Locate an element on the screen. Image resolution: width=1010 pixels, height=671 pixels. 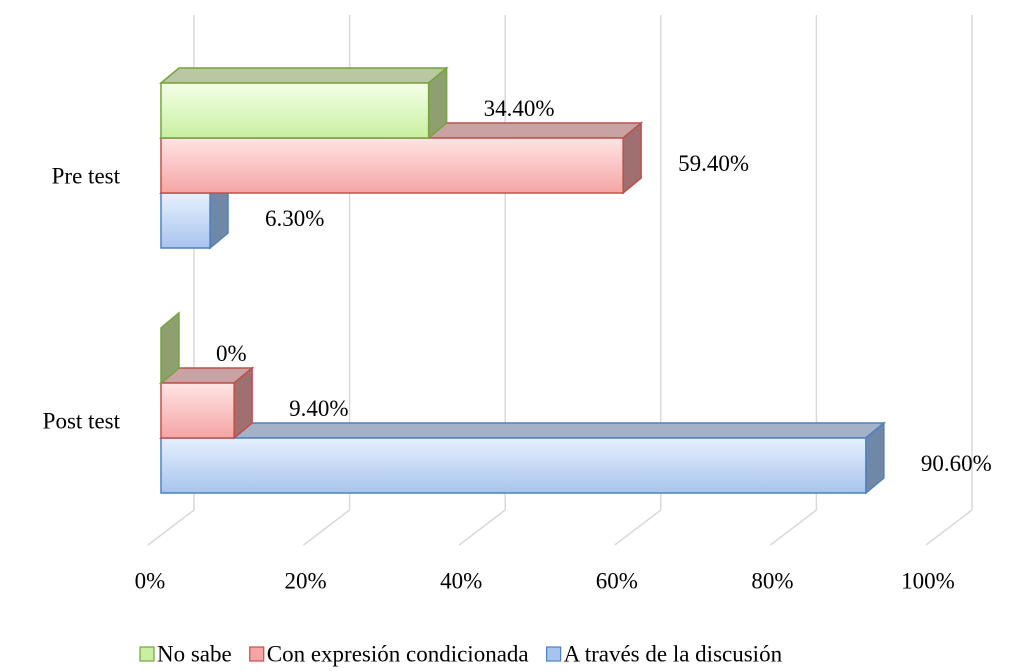
data-label: 59.40% is located at coordinates (713, 163).